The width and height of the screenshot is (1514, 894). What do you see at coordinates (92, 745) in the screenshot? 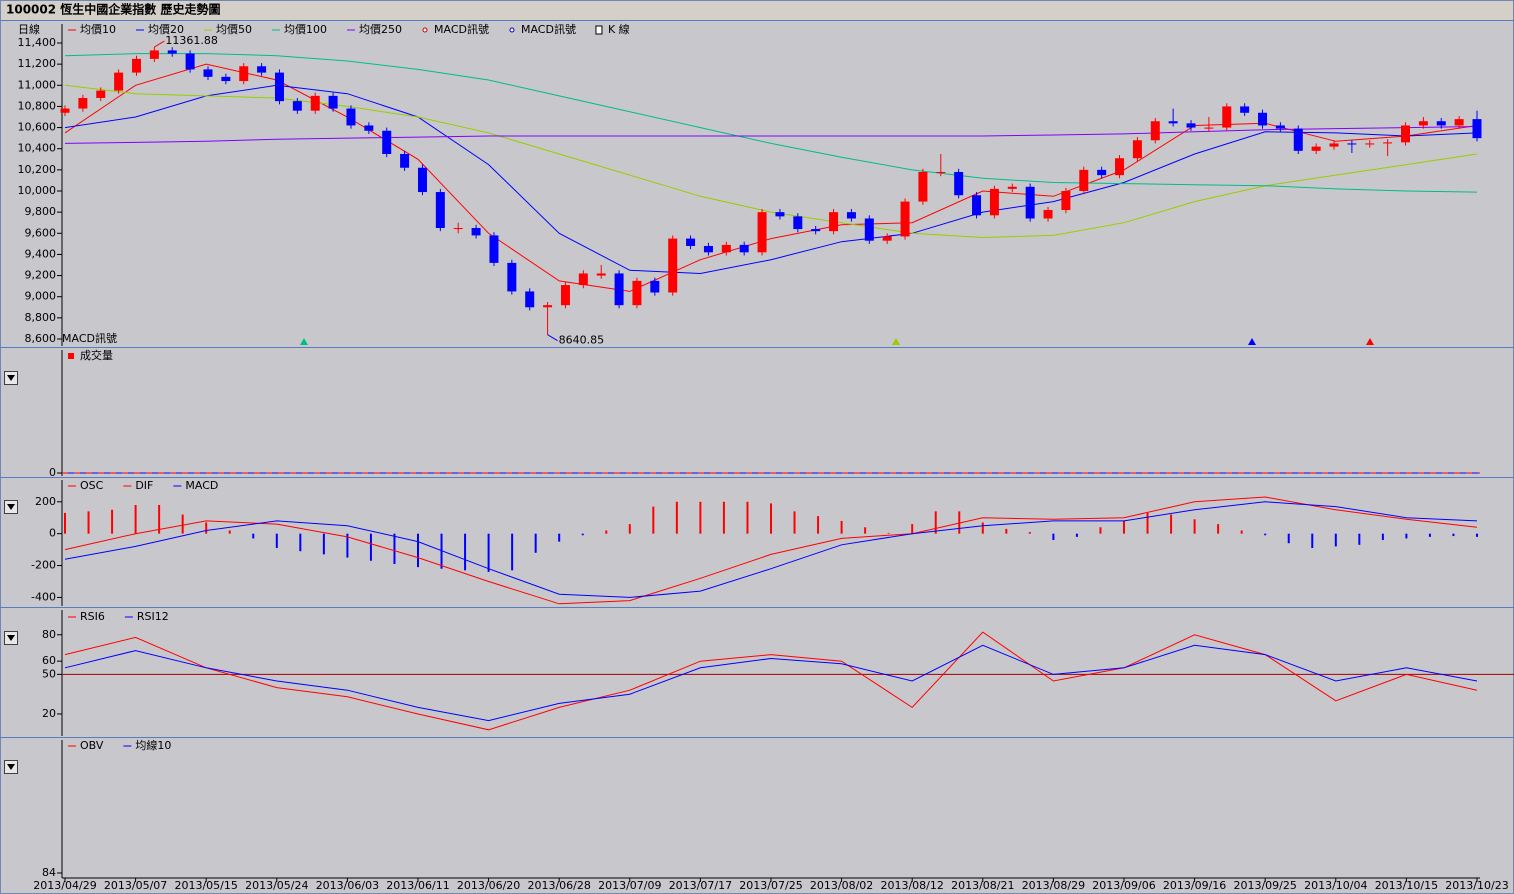
I see `legend-label: OBV` at bounding box center [92, 745].